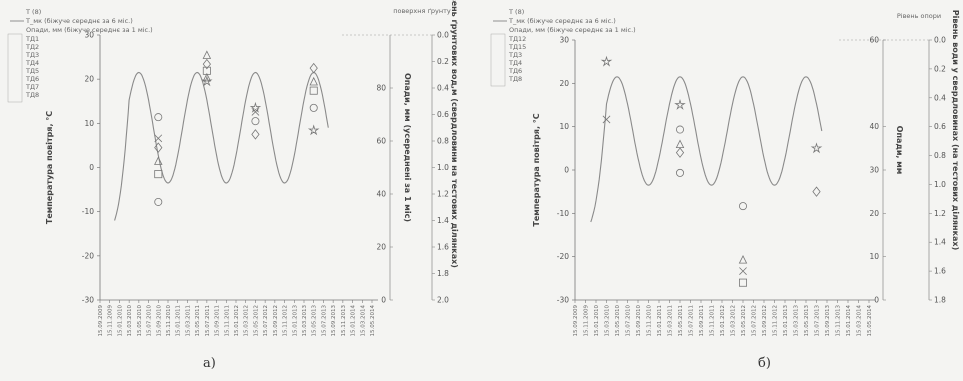 This screenshot has width=963, height=381. Describe the element at coordinates (874, 170) in the screenshot. I see `mid-tick-label: 30` at that location.